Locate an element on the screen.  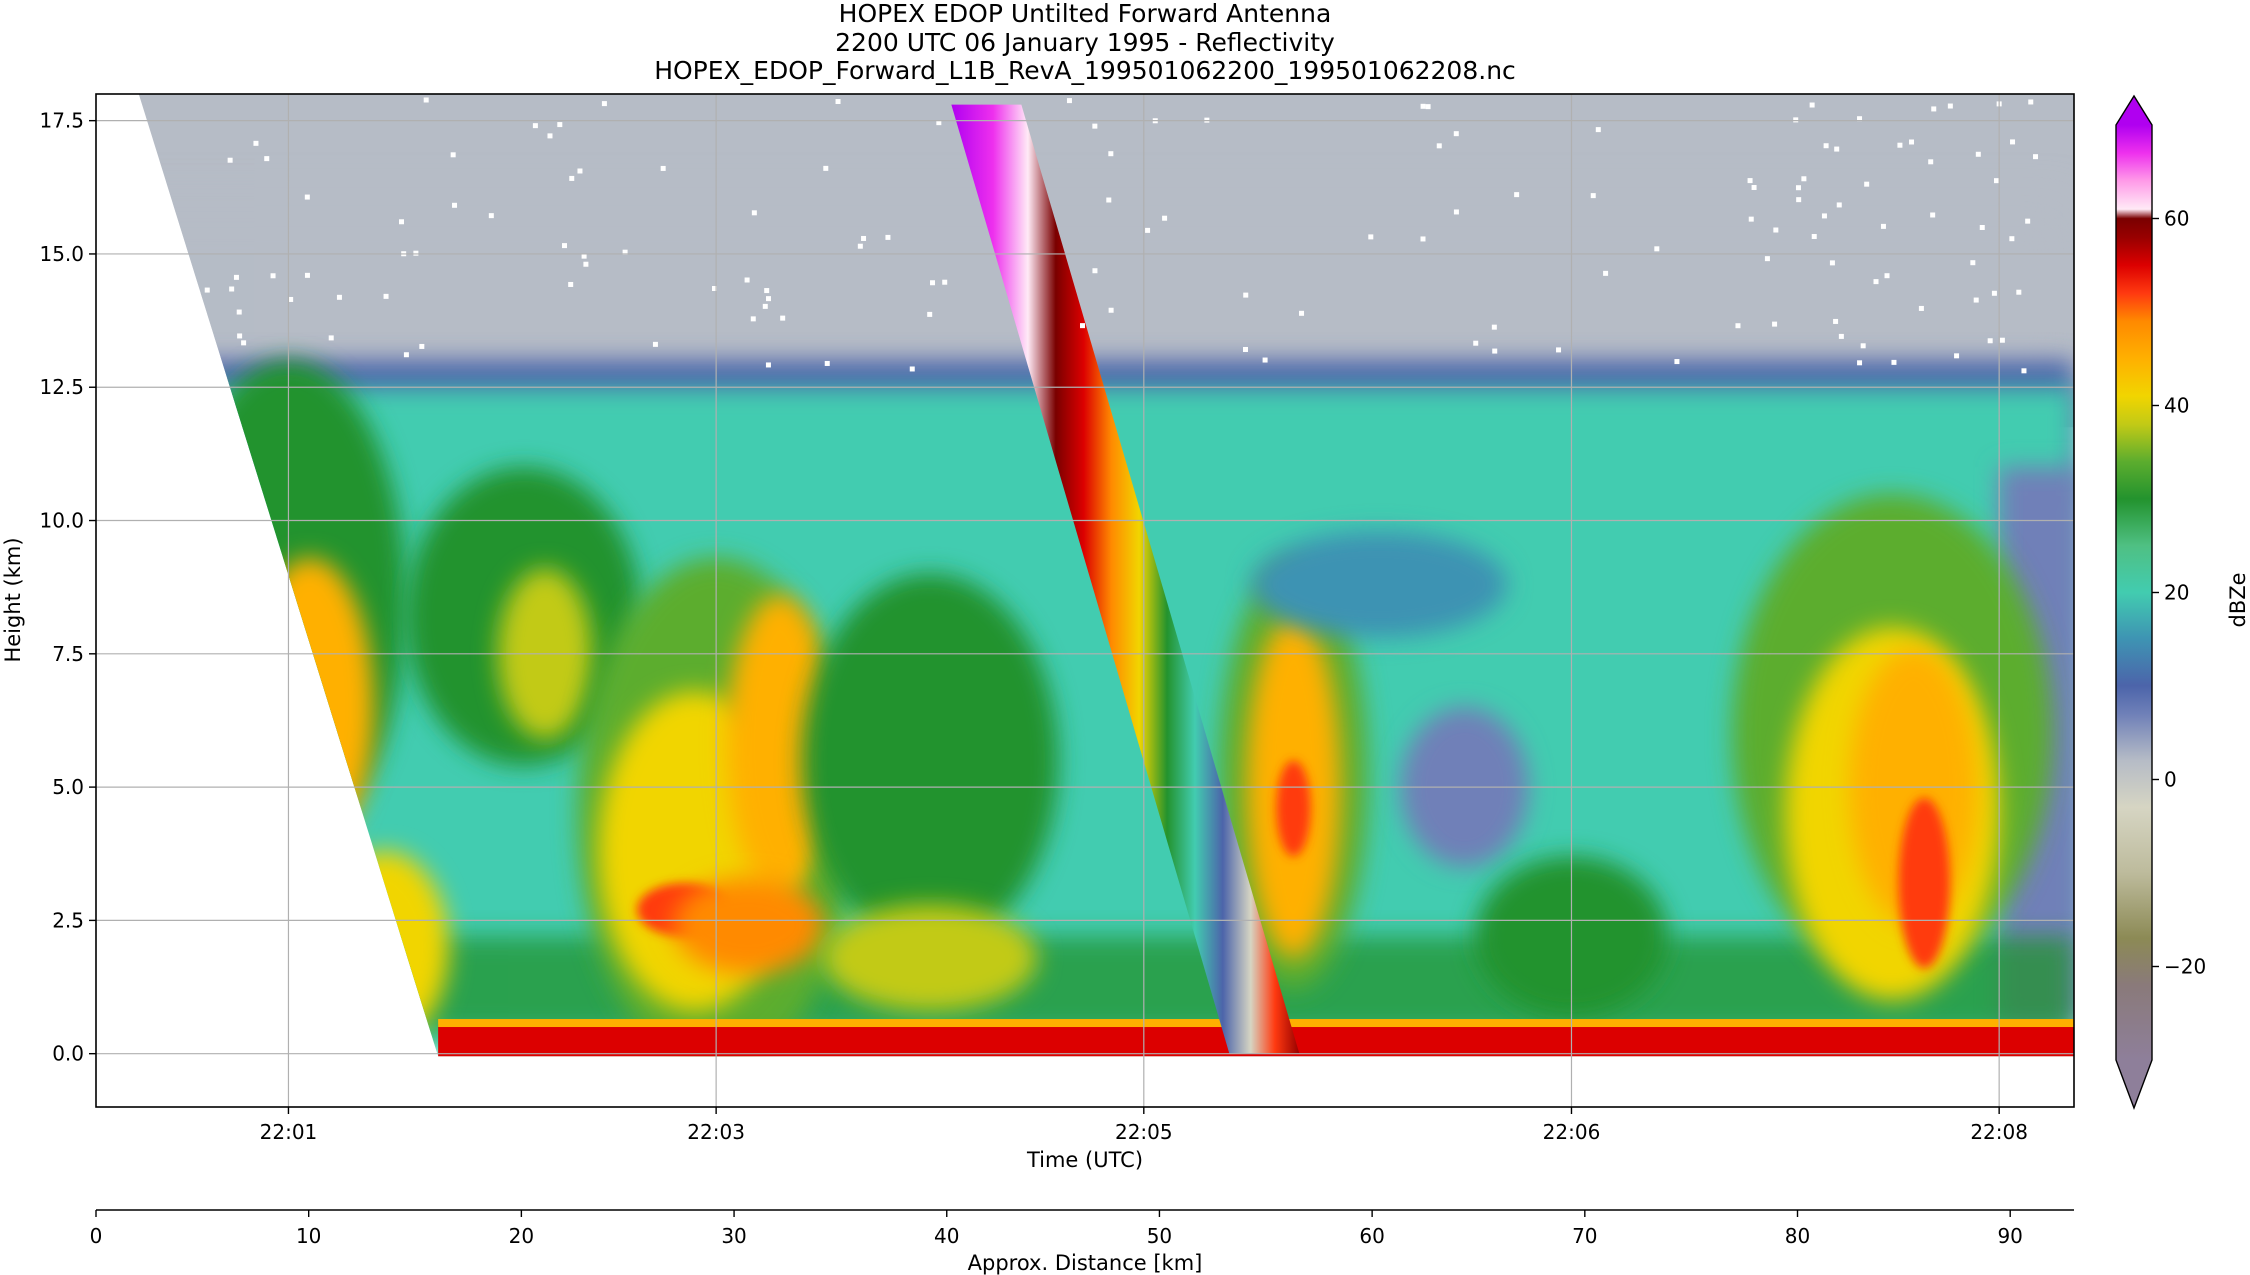
interference-streak is located at coordinates (1125, 579).